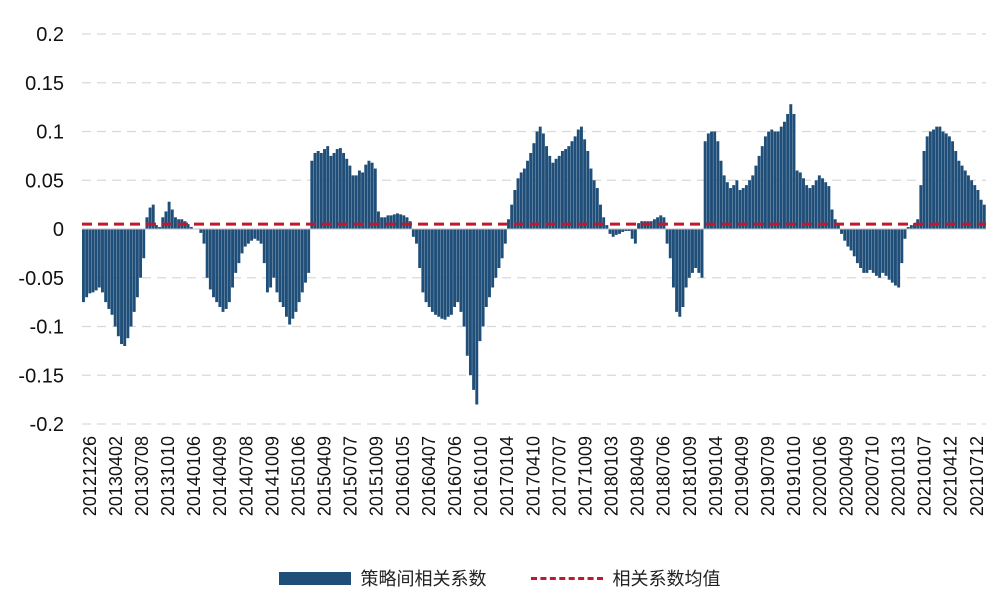 The width and height of the screenshot is (999, 603). Describe the element at coordinates (872, 476) in the screenshot. I see `x-tick-label: 20200710` at that location.